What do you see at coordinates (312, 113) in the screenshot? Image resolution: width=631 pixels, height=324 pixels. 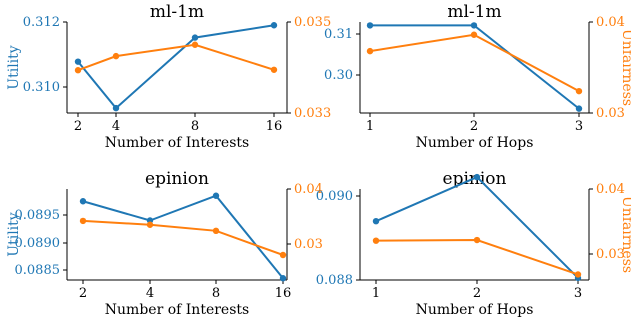 I see `y-right-tick-label: 0.033` at bounding box center [312, 113].